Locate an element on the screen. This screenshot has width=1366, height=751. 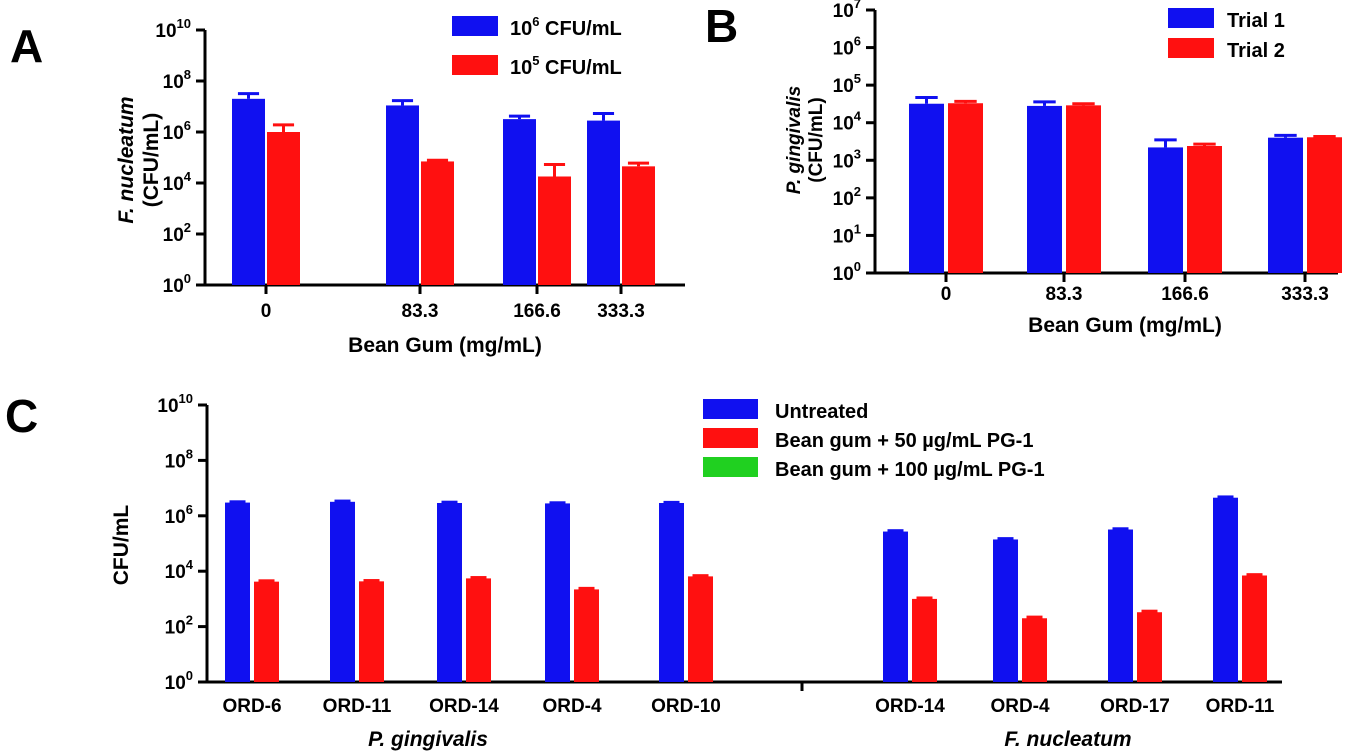
panel-a-y-tick-label-4: 10⁸ is located at coordinates (177, 80).